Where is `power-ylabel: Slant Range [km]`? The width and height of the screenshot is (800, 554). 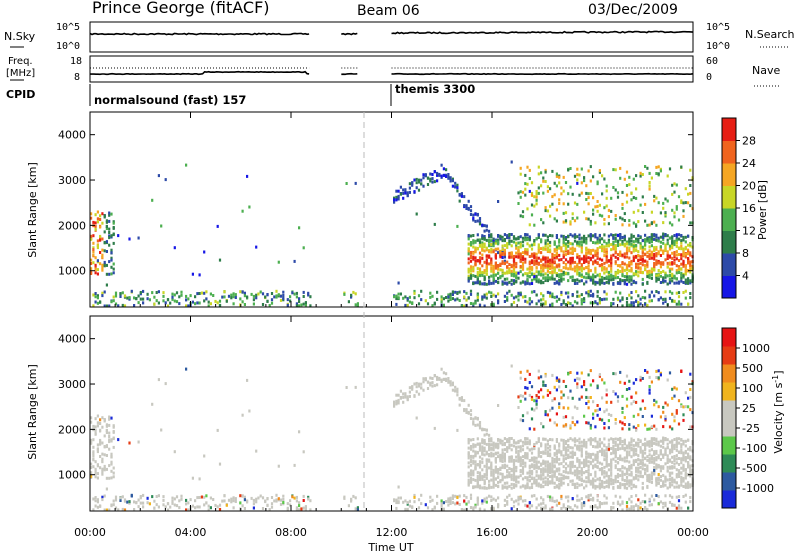 power-ylabel: Slant Range [km] is located at coordinates (32, 210).